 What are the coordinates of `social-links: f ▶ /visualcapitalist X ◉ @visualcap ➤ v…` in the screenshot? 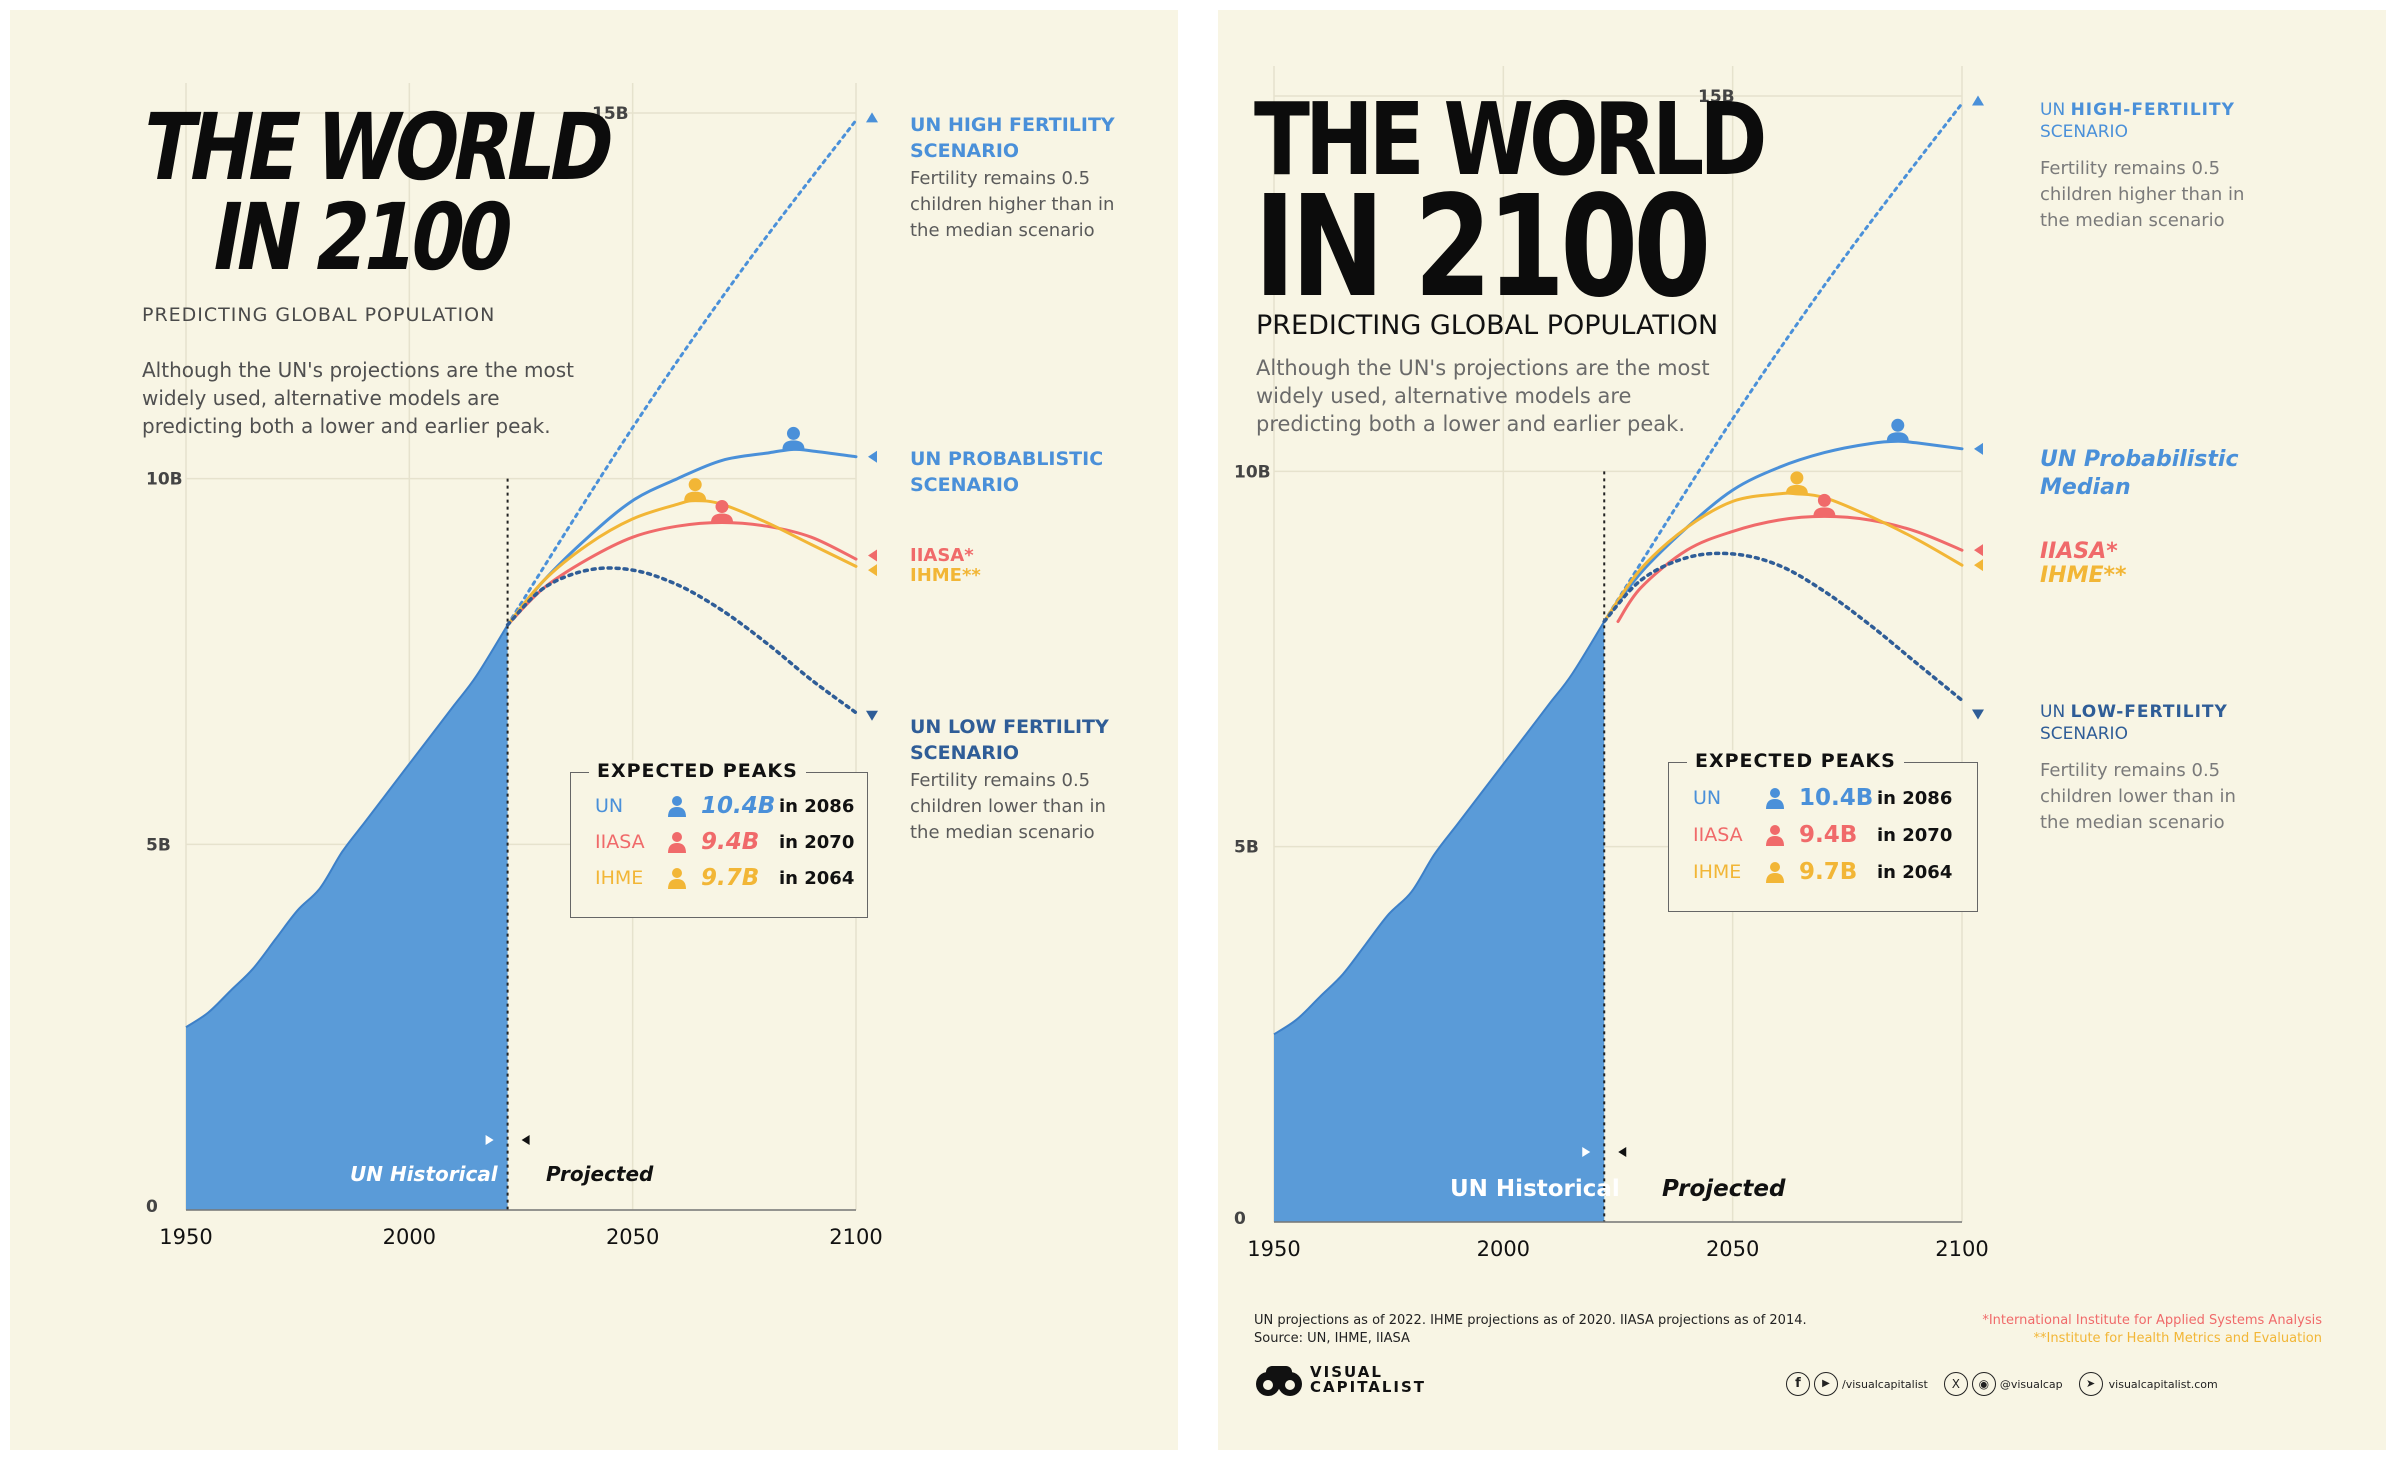 It's located at (2002, 1384).